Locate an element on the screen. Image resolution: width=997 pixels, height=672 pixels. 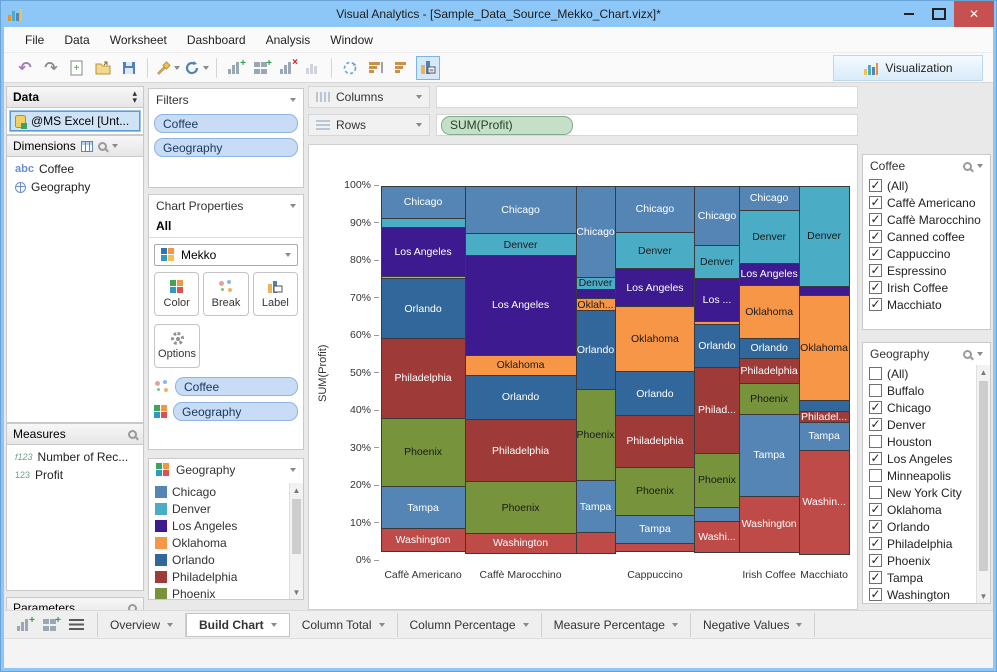
filter-item-phoenix: ✓ Phoenix is located at coordinates (919, 560).